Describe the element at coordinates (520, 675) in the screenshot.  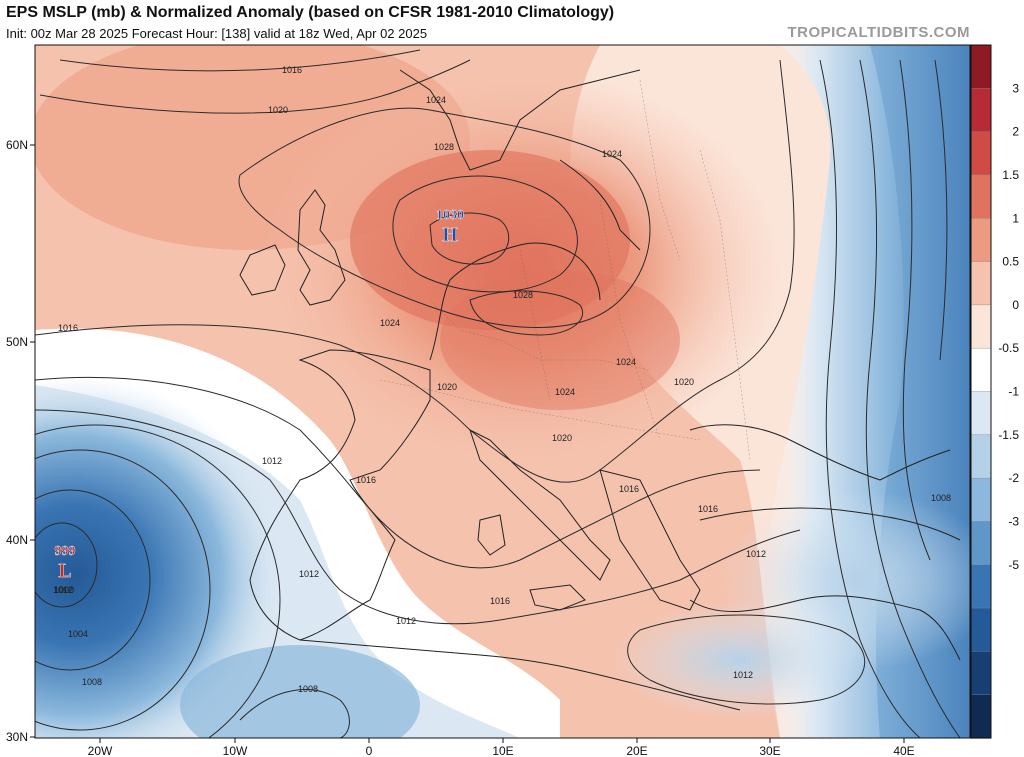
I see `coast-north-africa` at that location.